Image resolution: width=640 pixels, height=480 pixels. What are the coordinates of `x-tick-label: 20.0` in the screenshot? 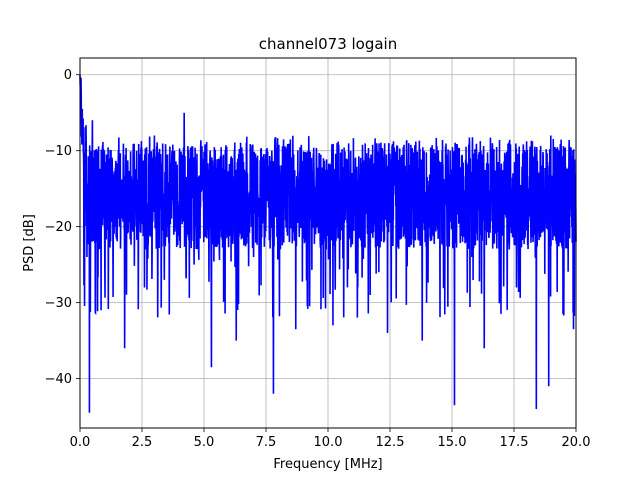 It's located at (576, 442).